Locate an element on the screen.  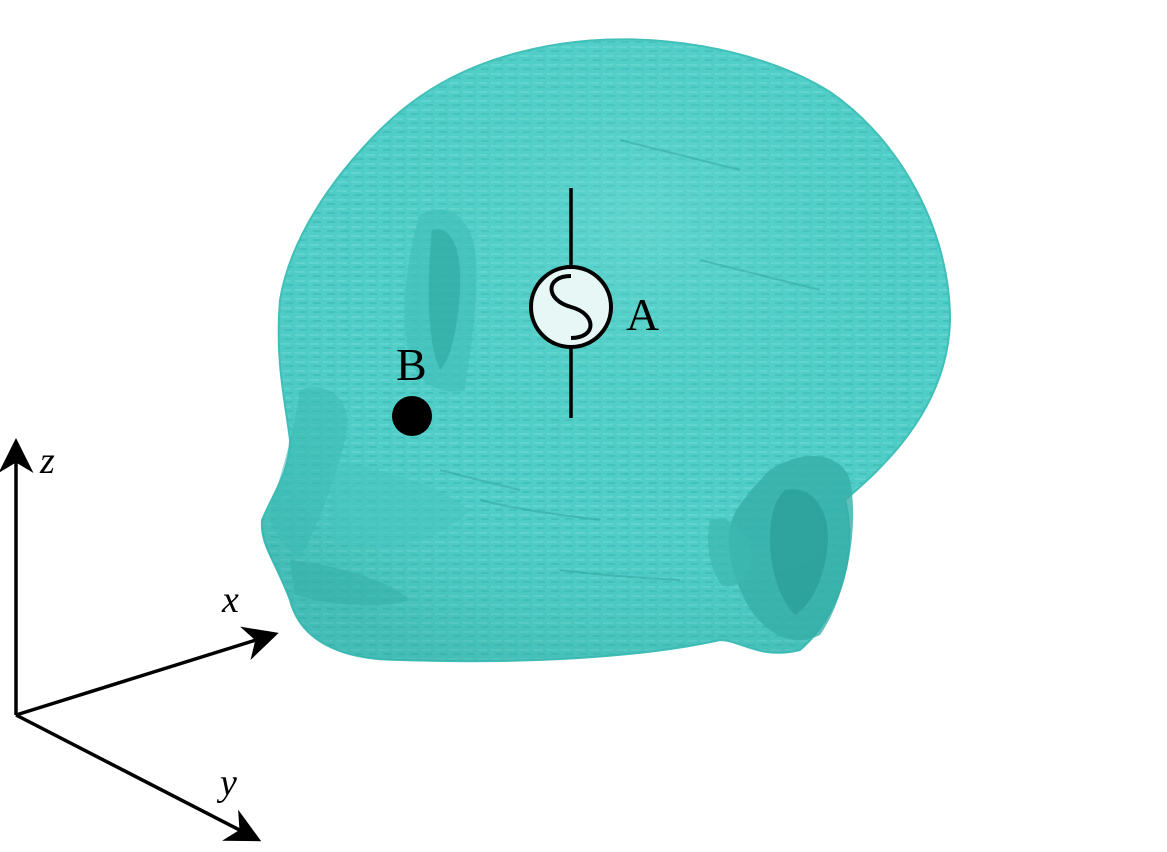
source-a: A is located at coordinates (594, 303).